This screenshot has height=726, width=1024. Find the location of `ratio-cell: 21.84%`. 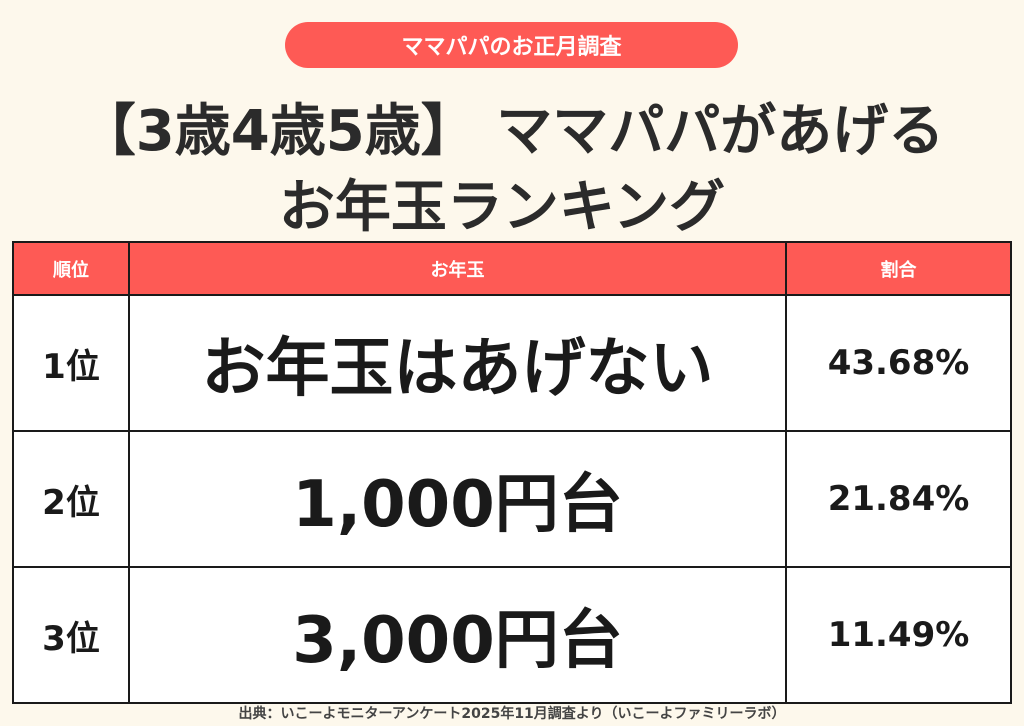

ratio-cell: 21.84% is located at coordinates (898, 499).